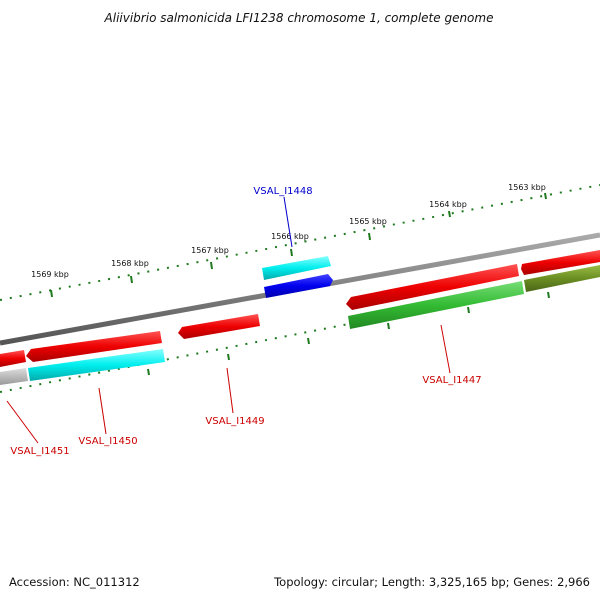 The width and height of the screenshot is (600, 600). What do you see at coordinates (13, 358) in the screenshot?
I see `cds-vsal-i1451` at bounding box center [13, 358].